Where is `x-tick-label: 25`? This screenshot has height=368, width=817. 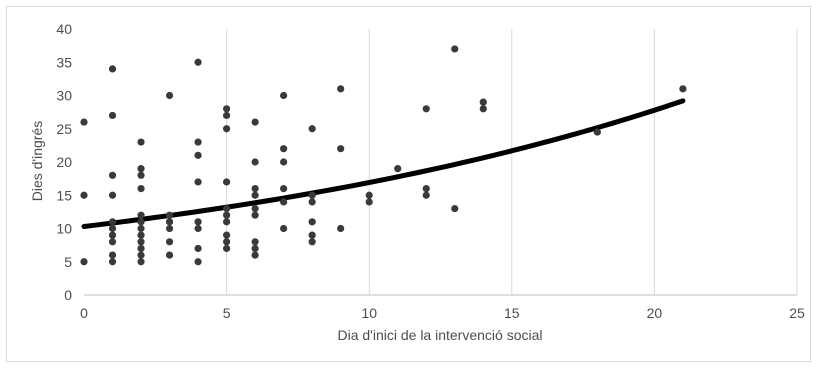
x-tick-label: 25 is located at coordinates (797, 313).